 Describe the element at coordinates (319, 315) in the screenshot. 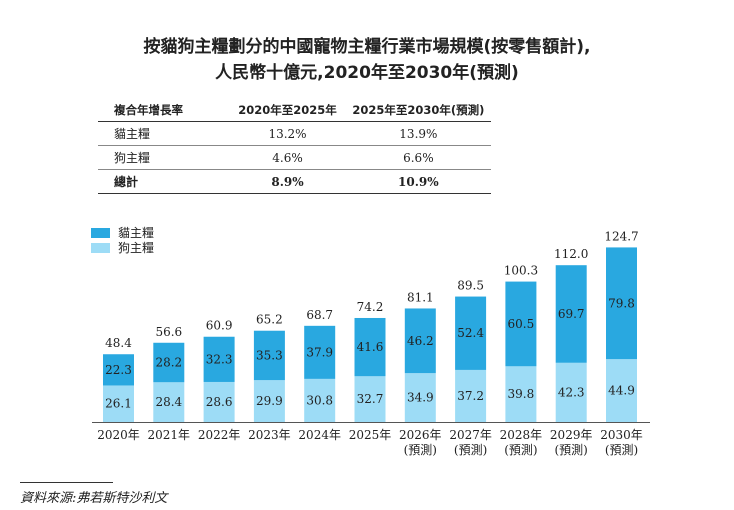

I see `data-label-total: 68.7` at that location.